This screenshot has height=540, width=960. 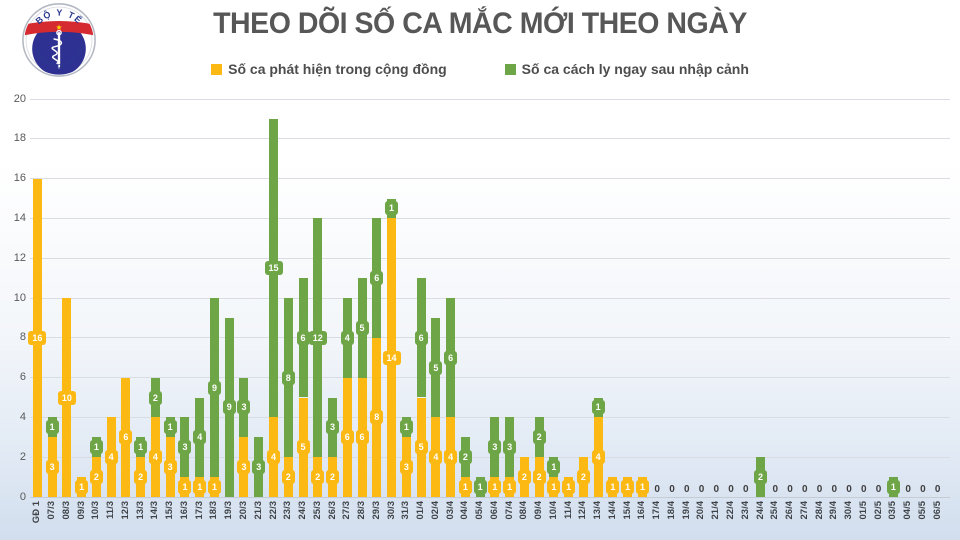 I want to click on x-axis-tick-label: 26/4, so click(x=790, y=510).